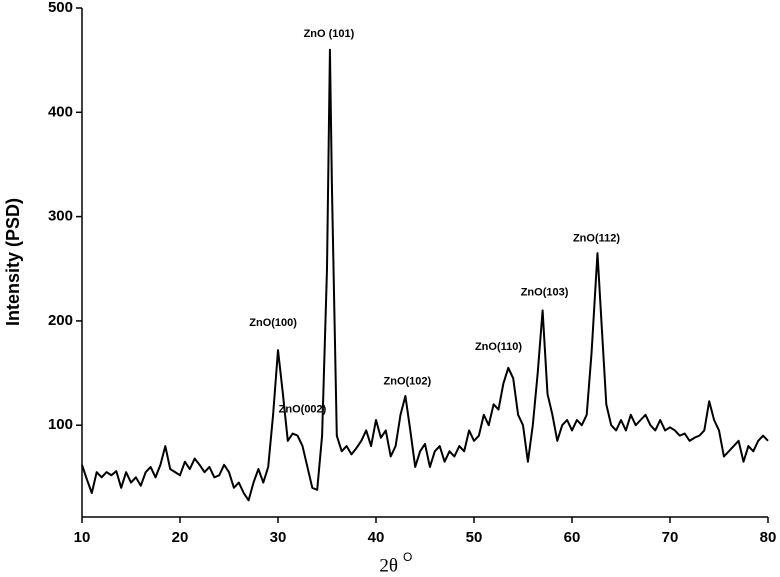  Describe the element at coordinates (498, 347) in the screenshot. I see `peak-annotation: ZnO(110)` at that location.